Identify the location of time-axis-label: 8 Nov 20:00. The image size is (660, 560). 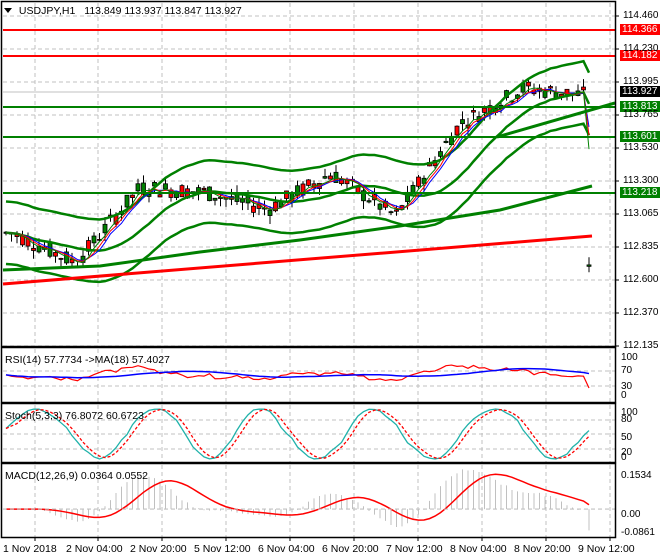
(542, 549).